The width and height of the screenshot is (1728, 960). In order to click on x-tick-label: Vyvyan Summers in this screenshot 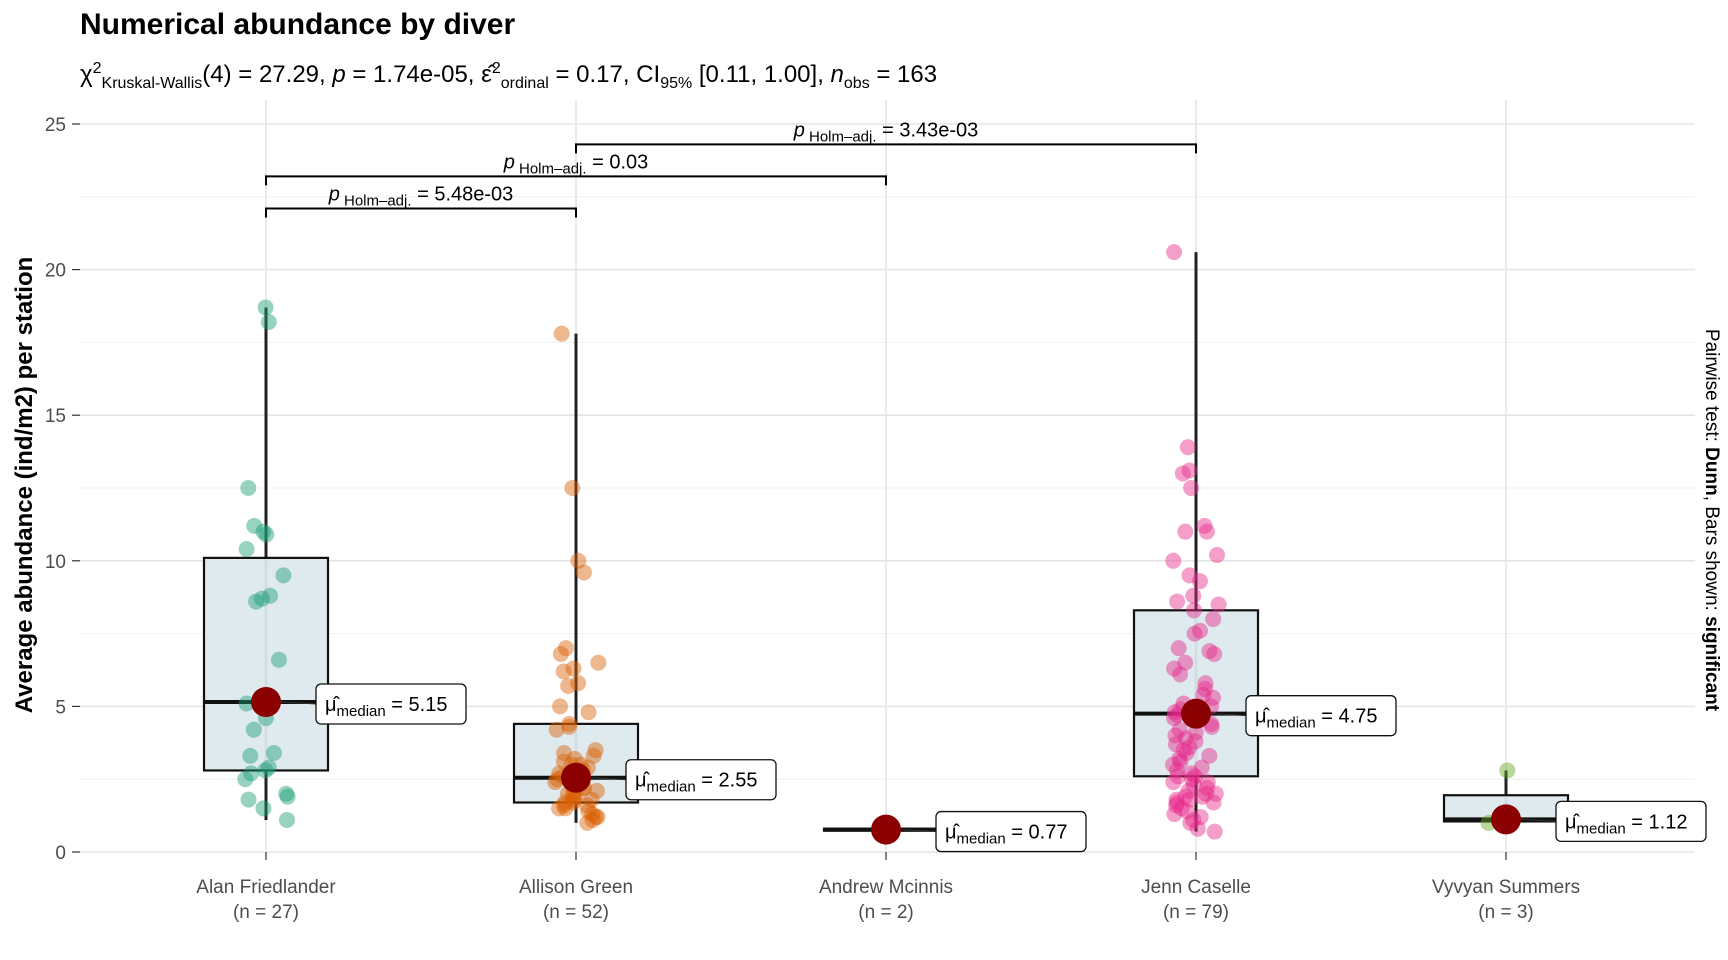, I will do `click(1506, 887)`.